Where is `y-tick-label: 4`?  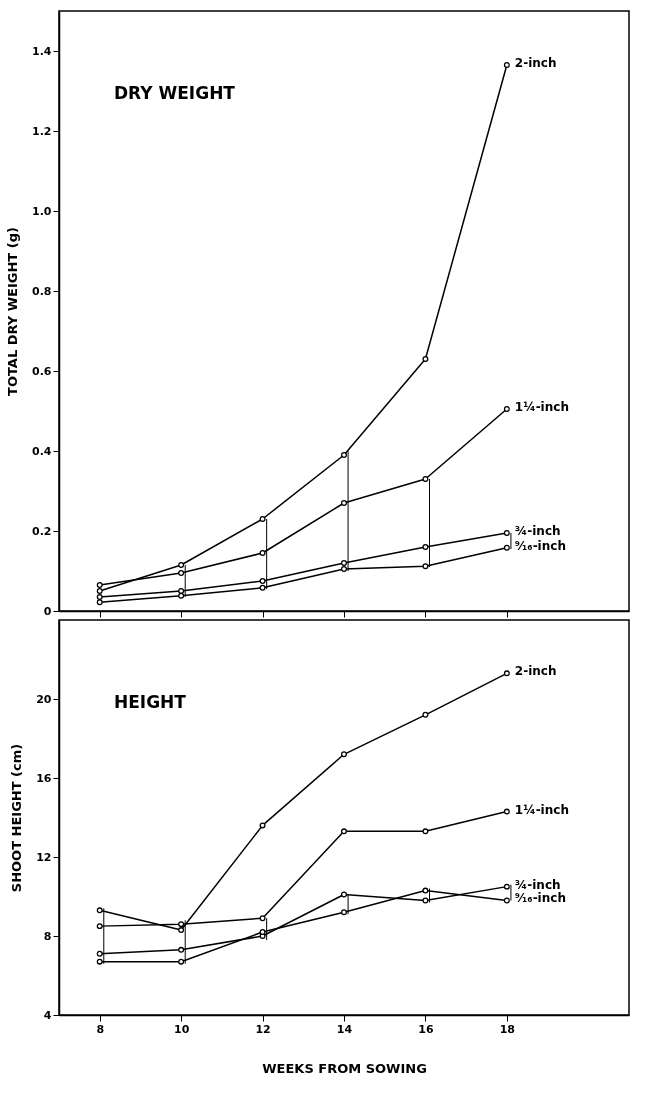 y-tick-label: 4 is located at coordinates (47, 1015).